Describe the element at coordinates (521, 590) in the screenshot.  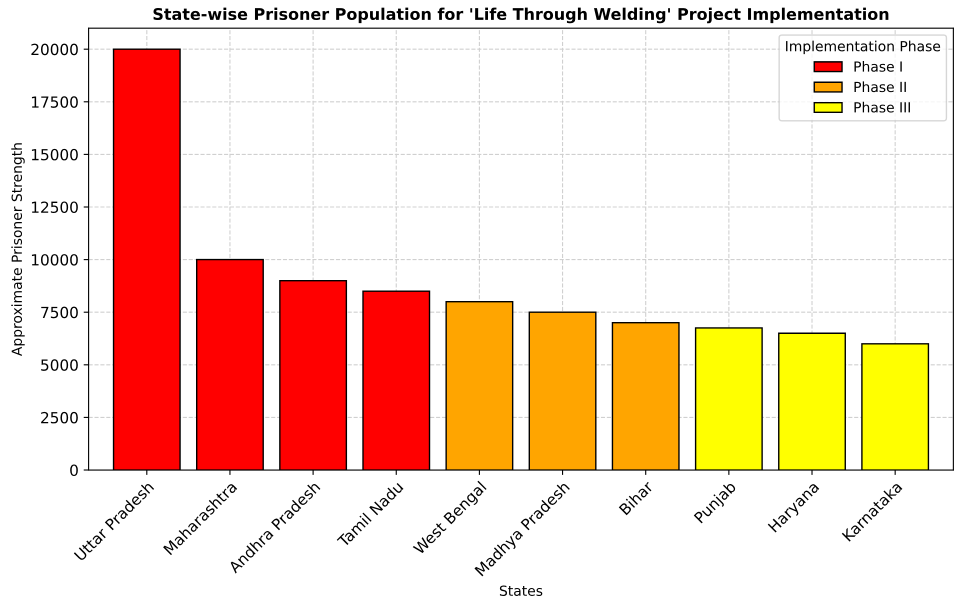
I see `x-axis-title: States` at that location.